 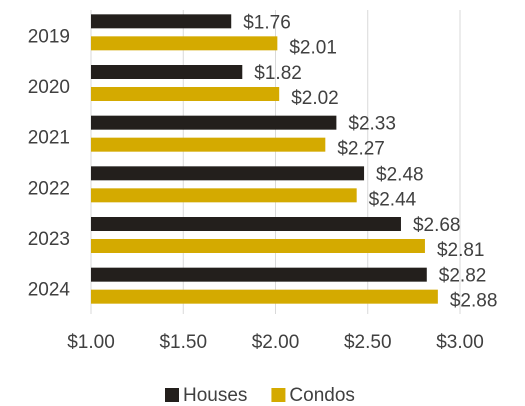 What do you see at coordinates (313, 47) in the screenshot?
I see `data-label: $2.01` at bounding box center [313, 47].